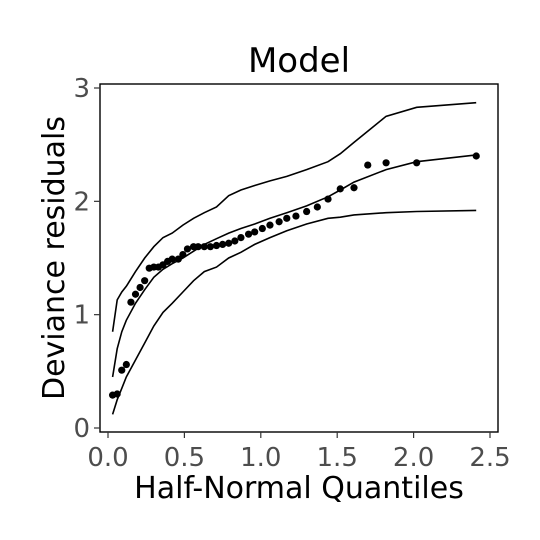 The width and height of the screenshot is (540, 540). Describe the element at coordinates (107, 458) in the screenshot. I see `x-tick-label: 0.0` at that location.